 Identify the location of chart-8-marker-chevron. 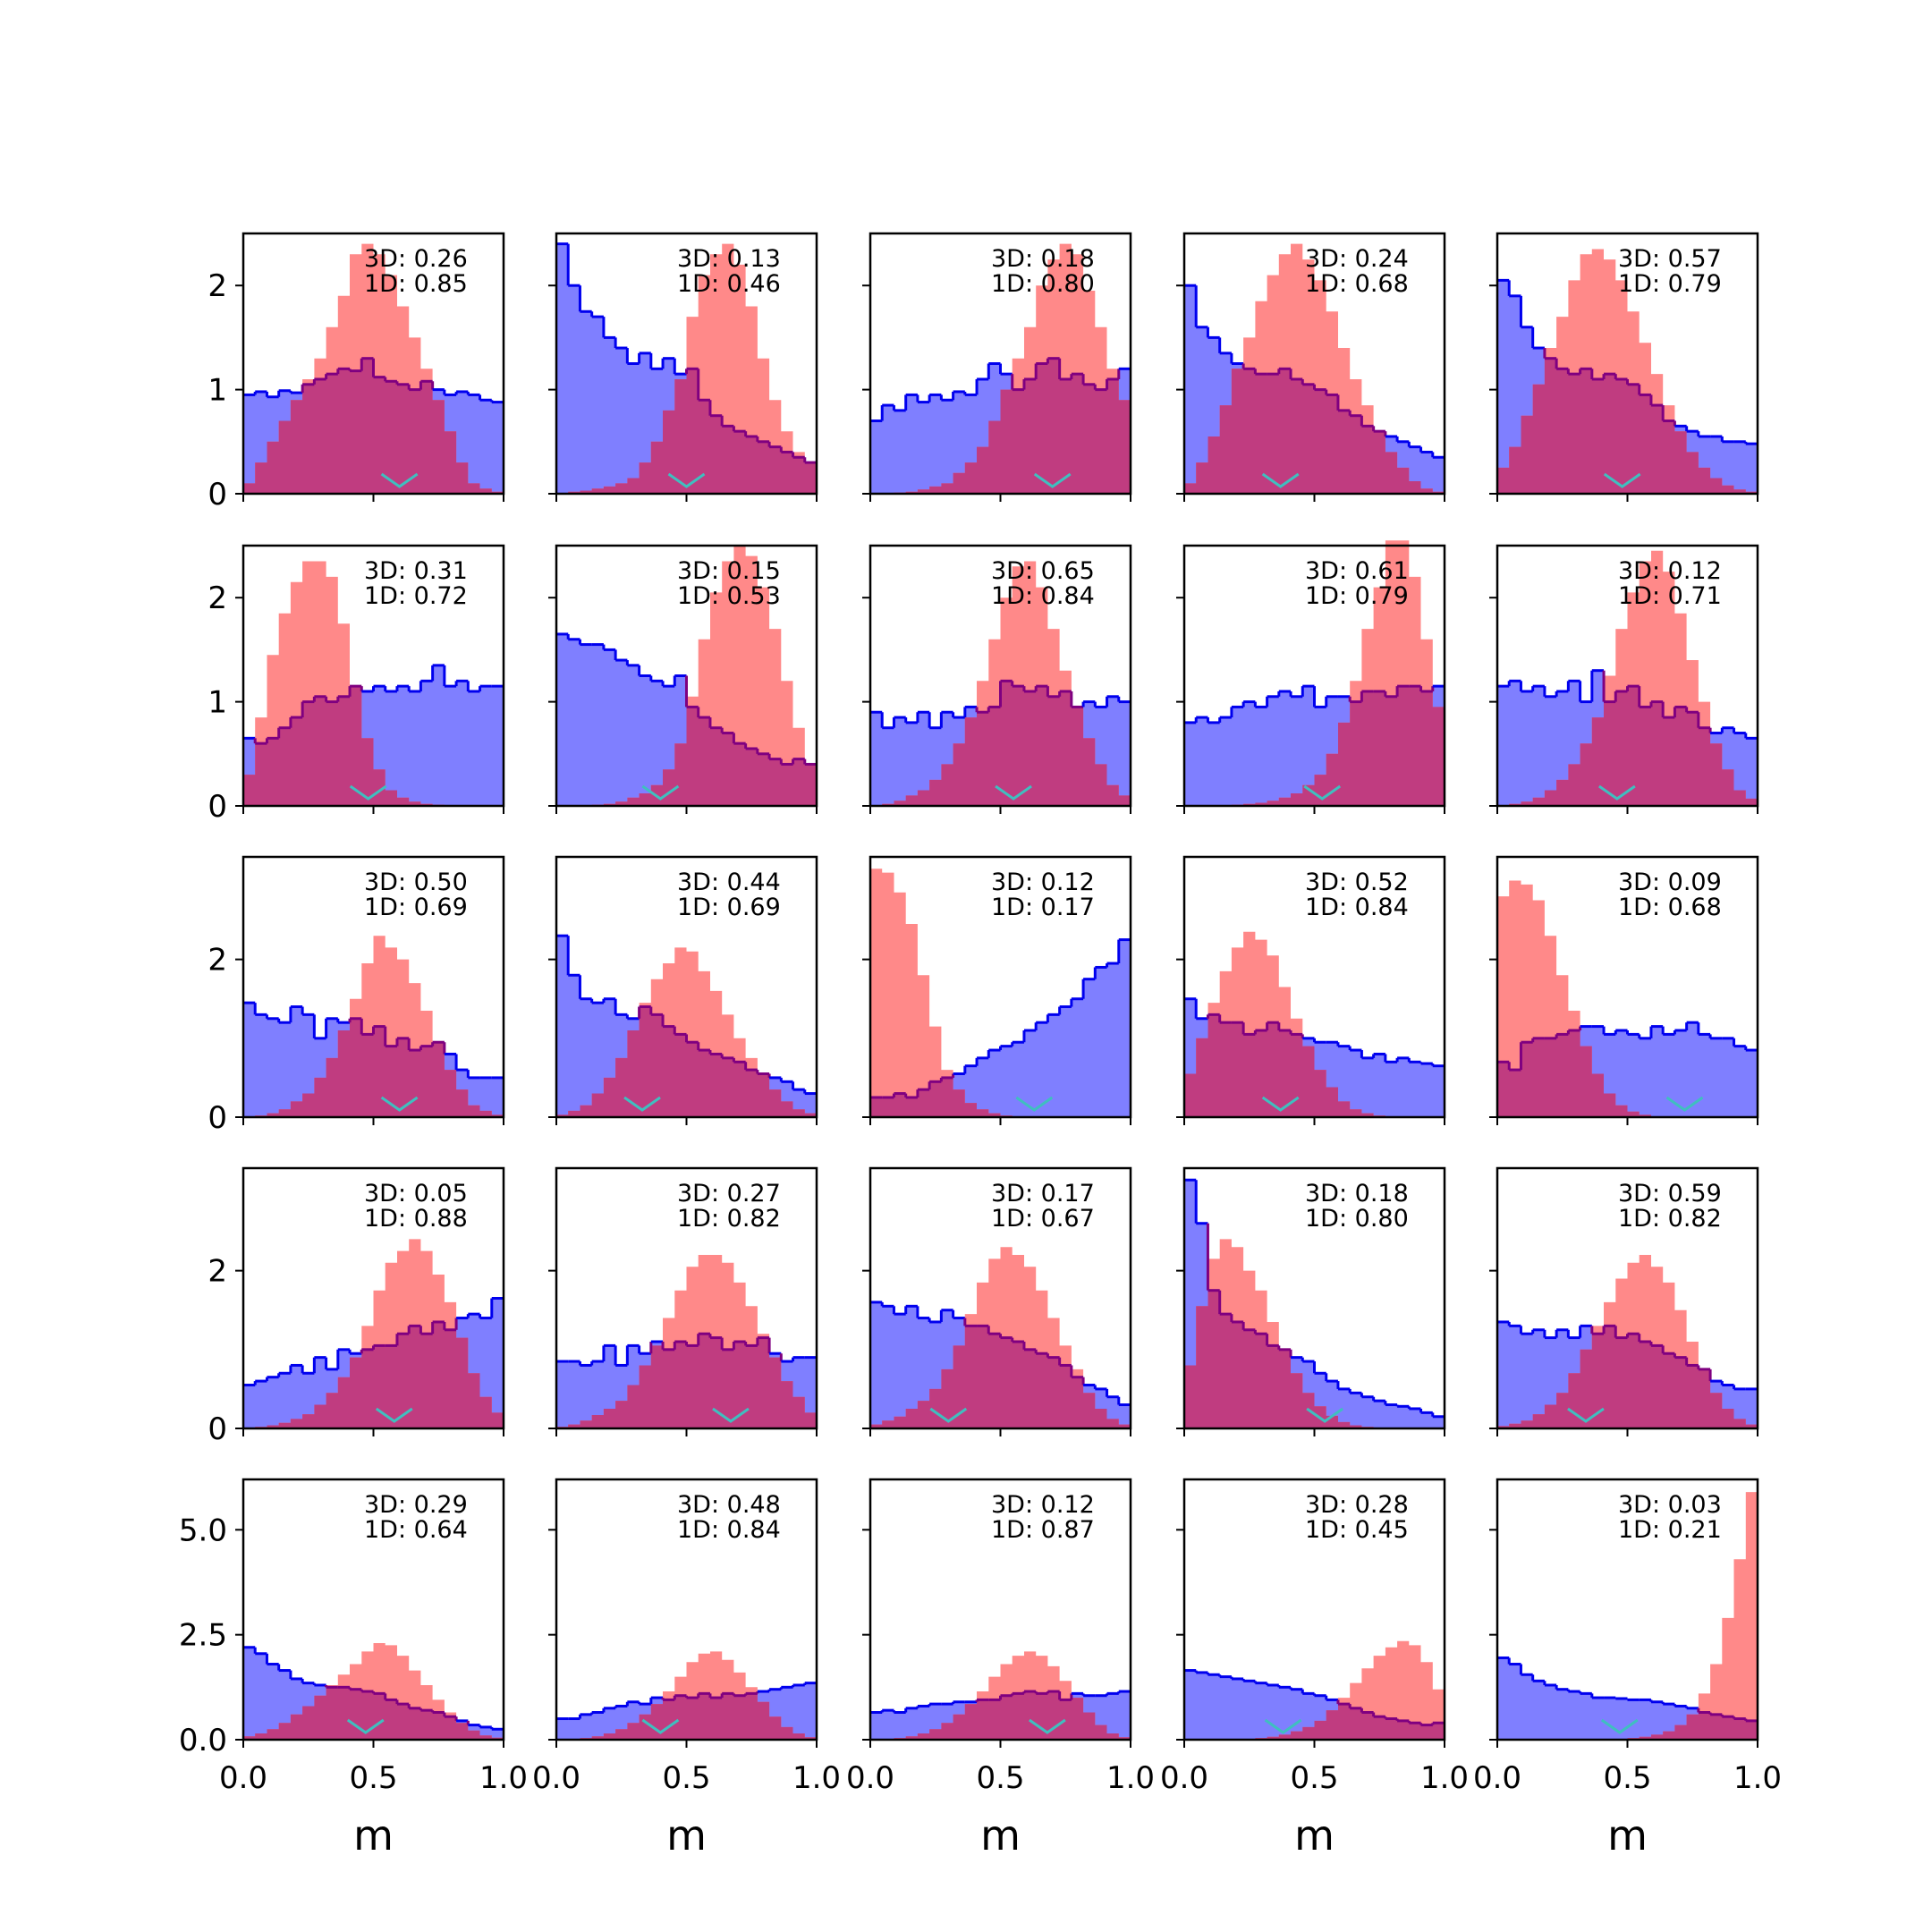
(1013, 792).